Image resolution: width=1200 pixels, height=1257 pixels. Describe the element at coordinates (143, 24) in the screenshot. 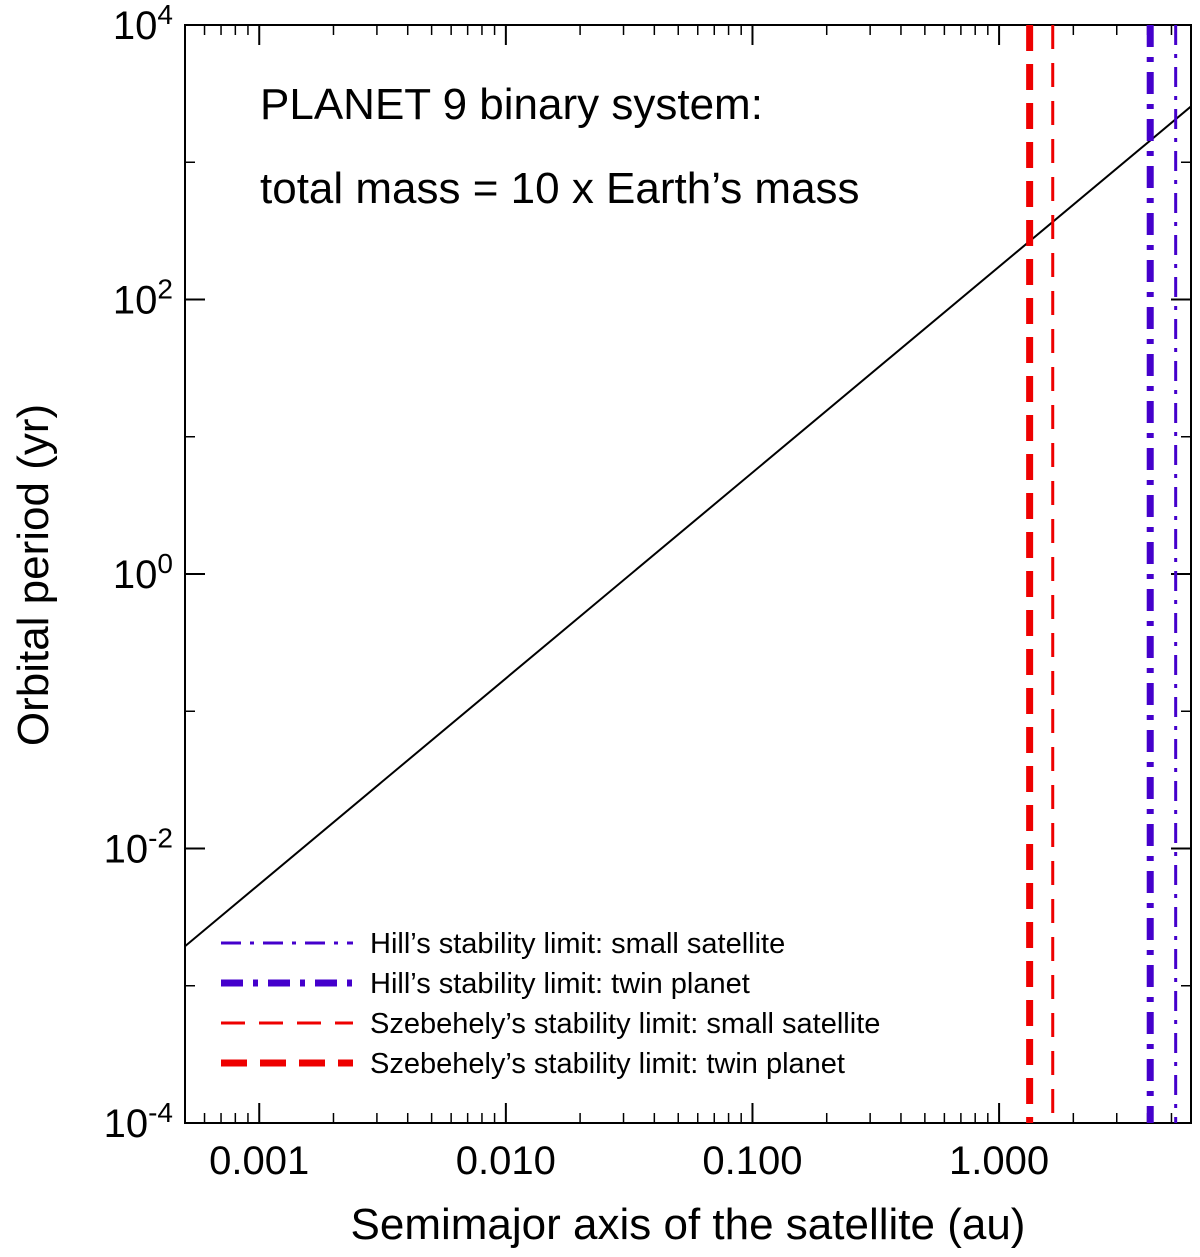

I see `y-tick-label: 10⁴` at that location.